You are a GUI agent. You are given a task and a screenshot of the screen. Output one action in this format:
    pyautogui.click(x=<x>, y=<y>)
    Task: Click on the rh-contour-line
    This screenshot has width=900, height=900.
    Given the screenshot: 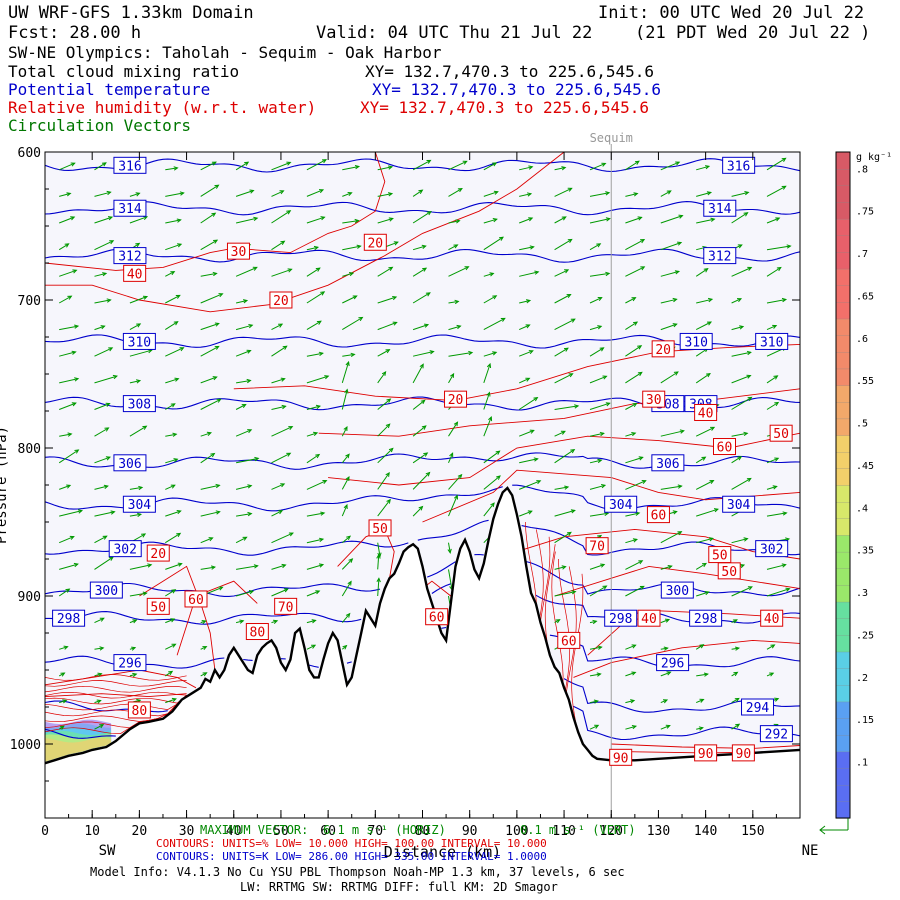 What is the action you would take?
    pyautogui.click(x=677, y=581)
    